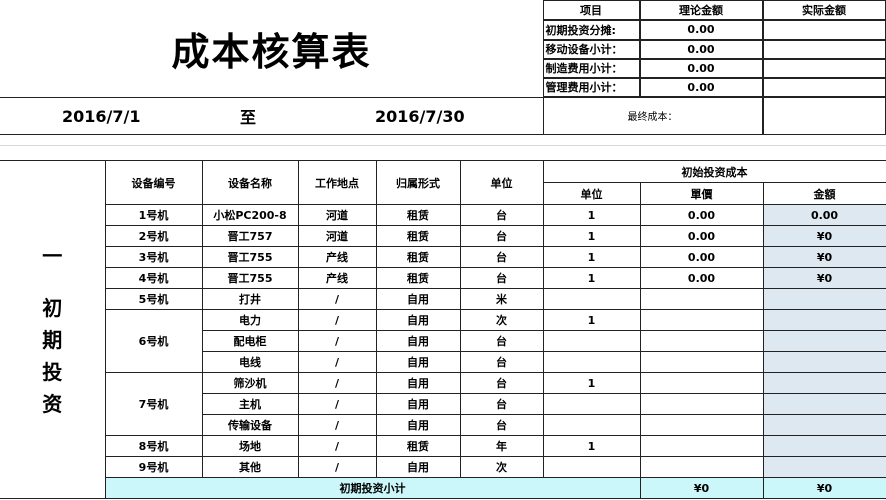 This screenshot has width=886, height=500. Describe the element at coordinates (824, 488) in the screenshot. I see `subtotal-amount-cell: ¥0` at that location.